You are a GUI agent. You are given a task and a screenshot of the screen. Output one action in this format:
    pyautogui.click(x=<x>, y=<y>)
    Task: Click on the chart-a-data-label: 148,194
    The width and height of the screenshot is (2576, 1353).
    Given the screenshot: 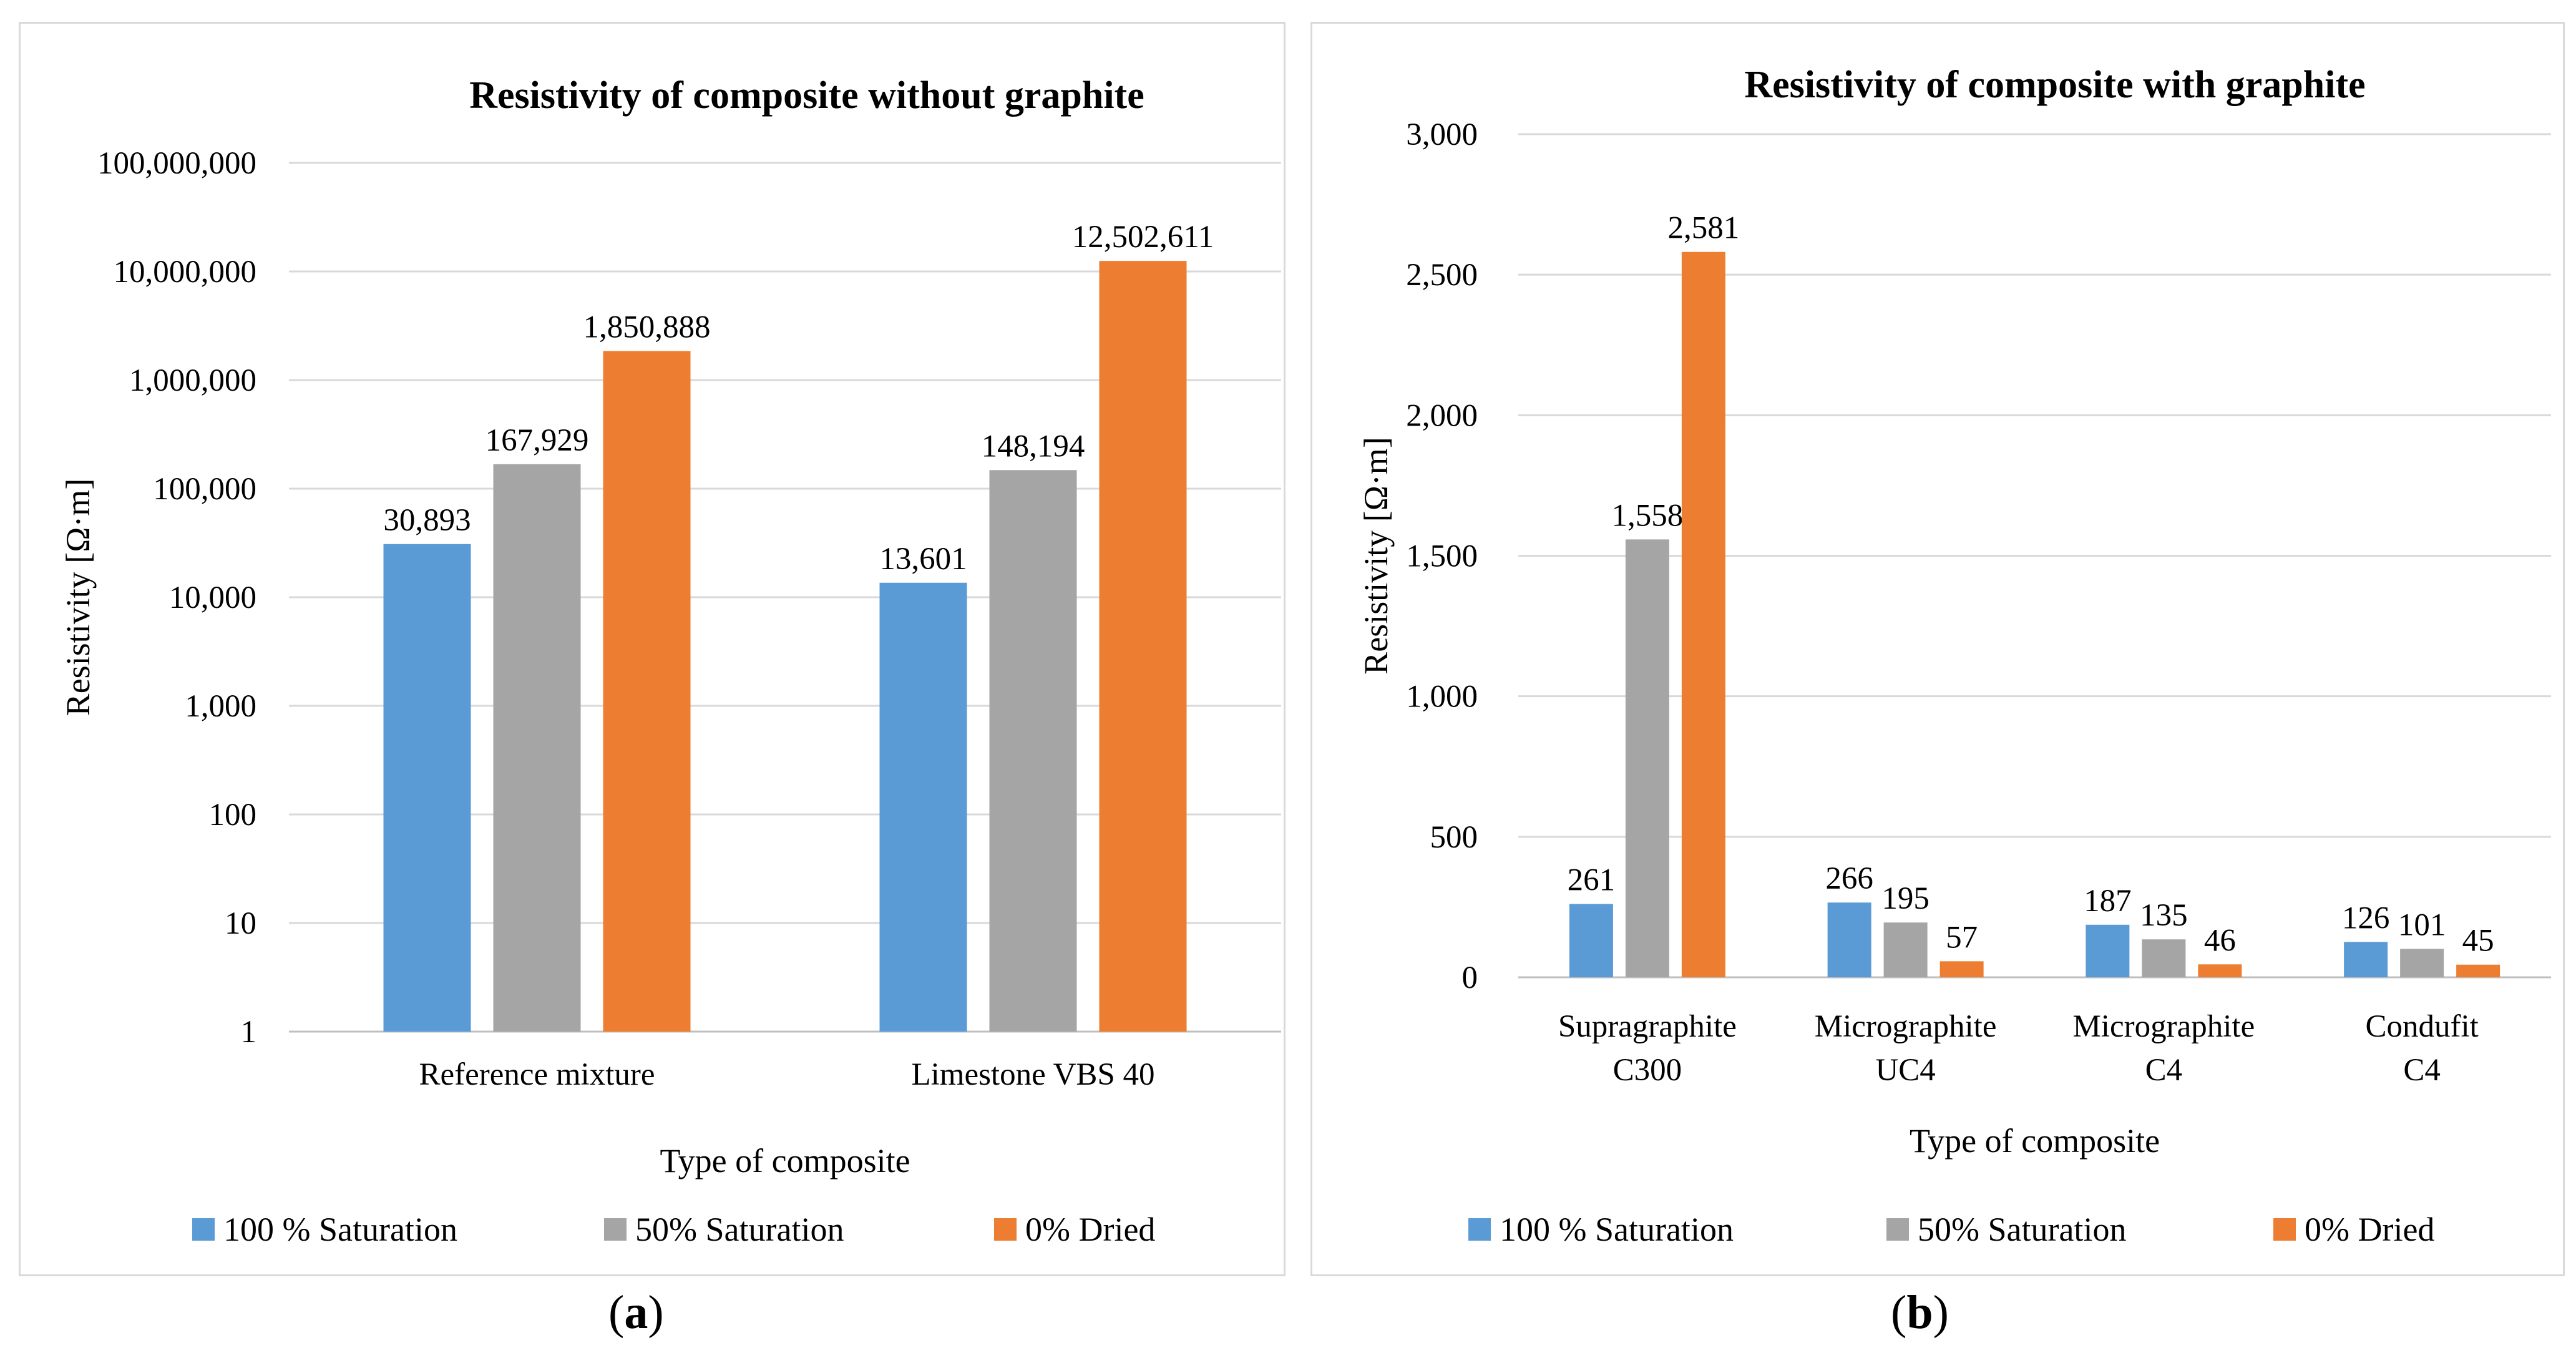 What is the action you would take?
    pyautogui.click(x=1033, y=446)
    